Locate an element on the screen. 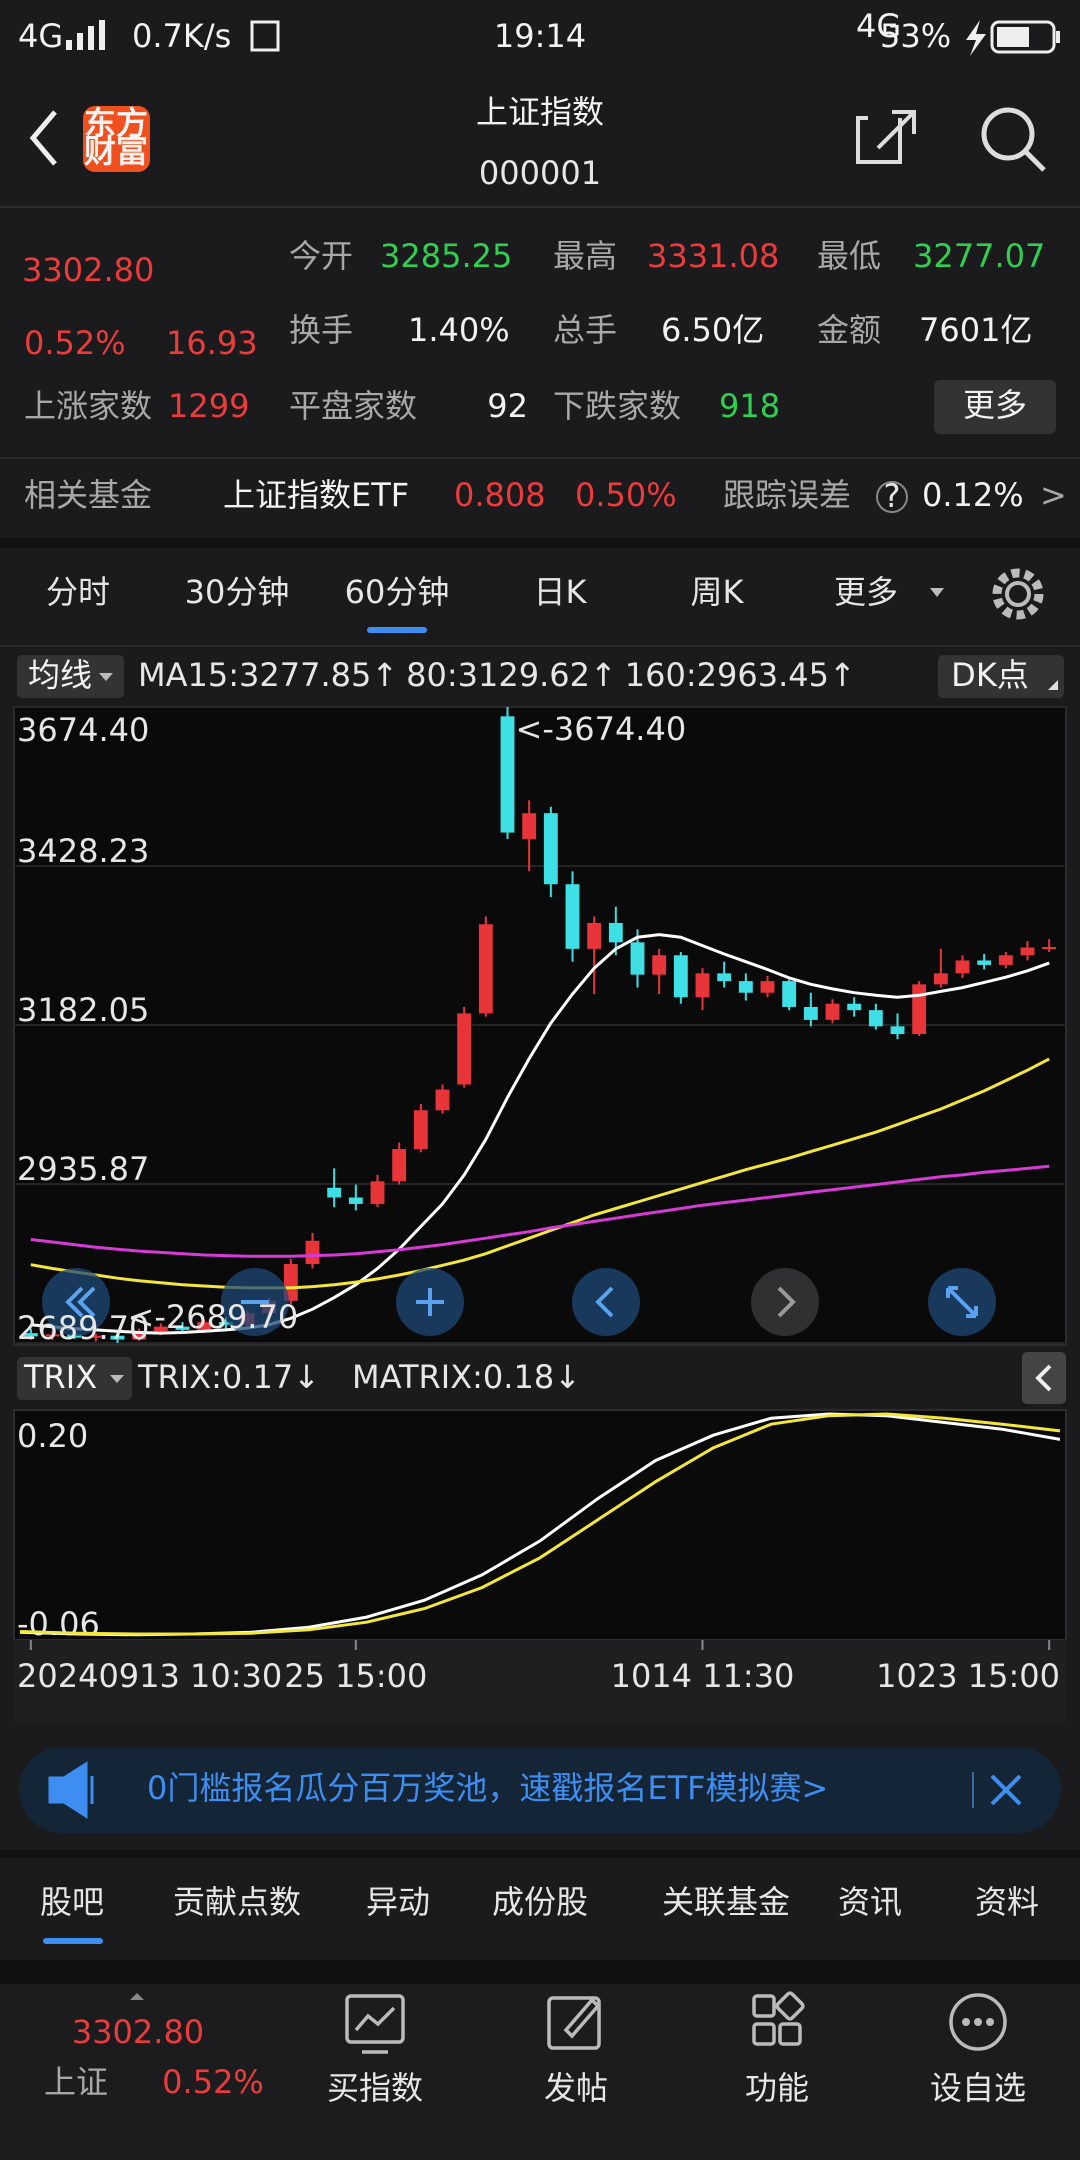  buy-index-icon is located at coordinates (375, 2019).